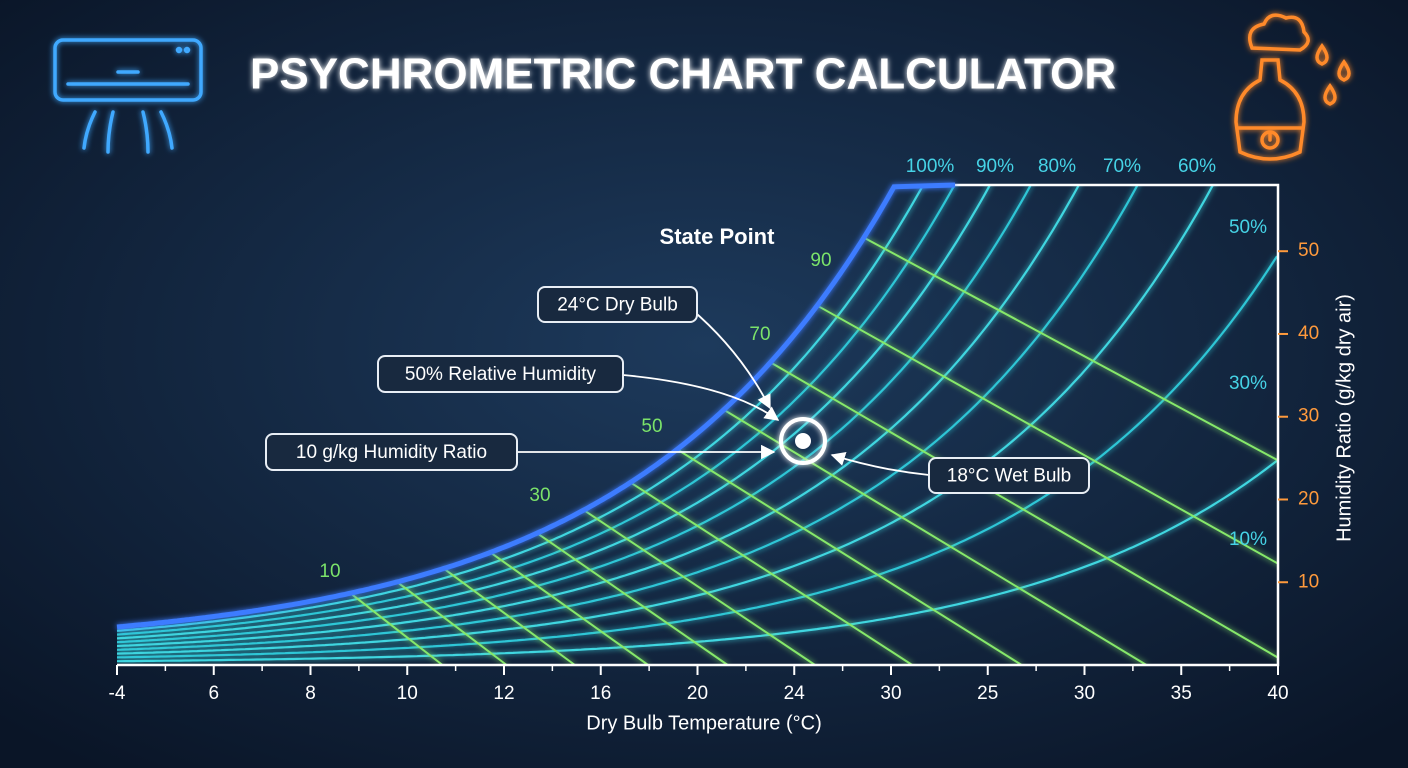  What do you see at coordinates (697, 693) in the screenshot?
I see `x-tick-label: 20` at bounding box center [697, 693].